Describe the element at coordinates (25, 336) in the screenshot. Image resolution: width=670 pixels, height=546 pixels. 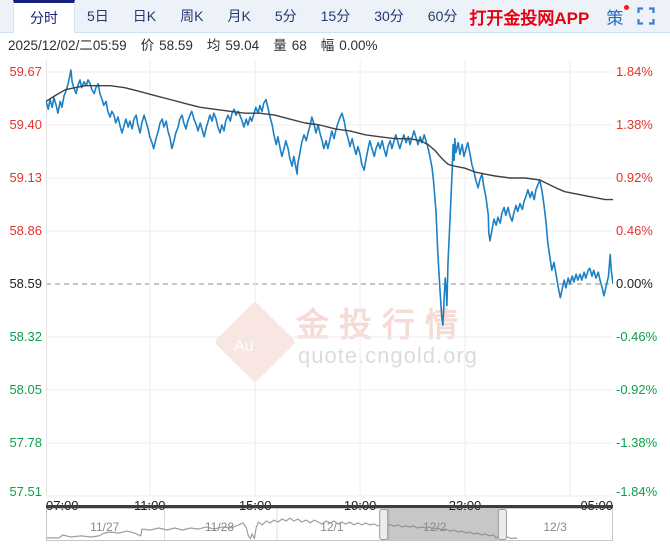
I see `price-axis-label: 58.32` at that location.